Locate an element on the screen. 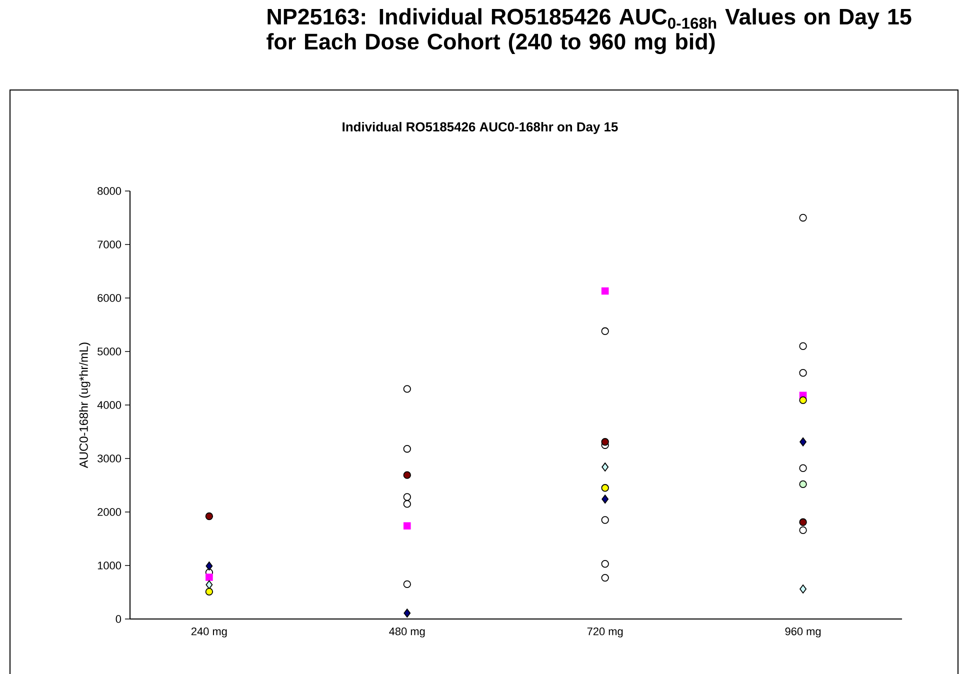 This screenshot has width=962, height=674. y-tick-label: 7000 is located at coordinates (110, 244).